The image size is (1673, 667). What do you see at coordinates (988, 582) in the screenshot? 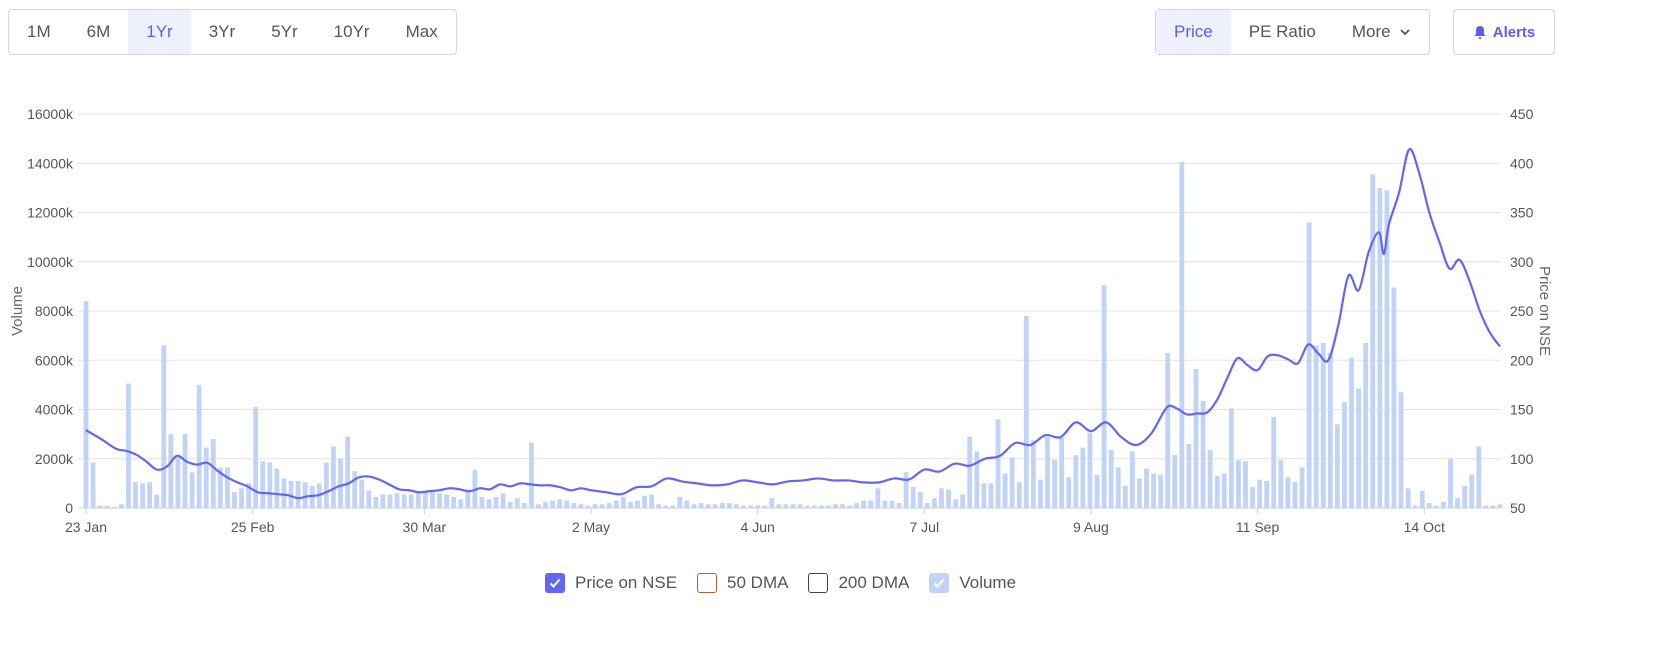
I see `legend-label: Volume` at bounding box center [988, 582].